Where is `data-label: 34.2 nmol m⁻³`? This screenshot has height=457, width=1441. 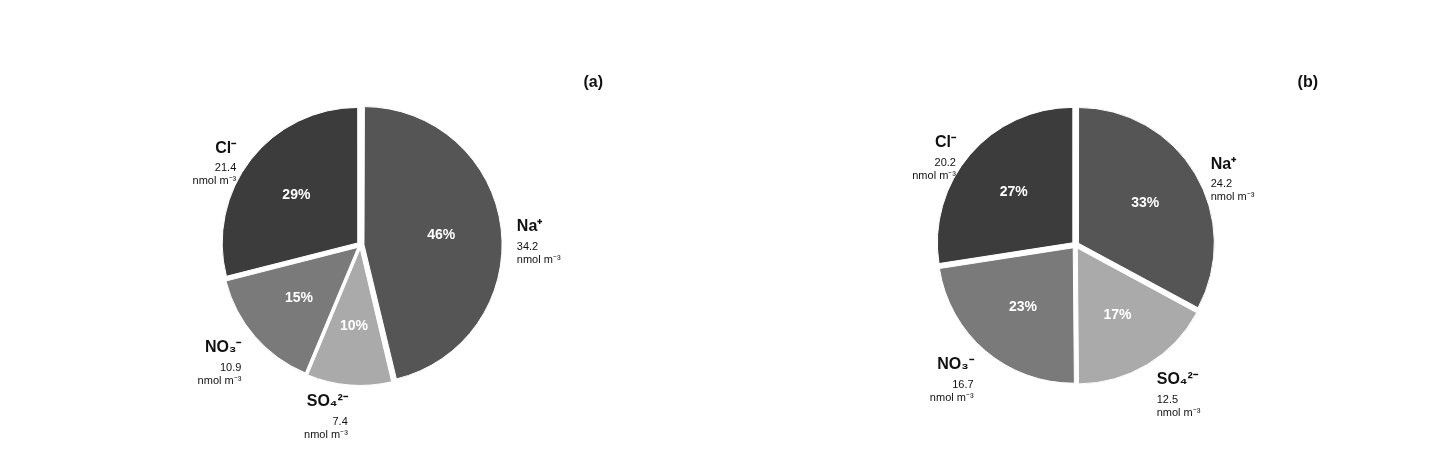
data-label: 34.2 nmol m⁻³ is located at coordinates (538, 252).